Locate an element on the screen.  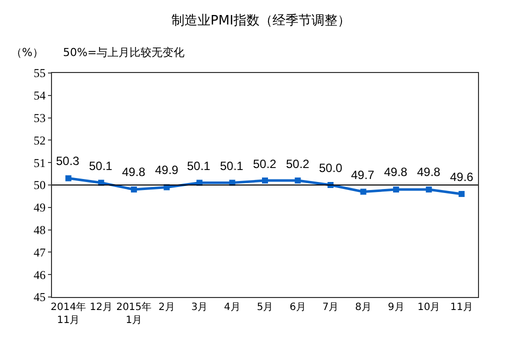
y-tick-label: 50 is located at coordinates (40, 185).